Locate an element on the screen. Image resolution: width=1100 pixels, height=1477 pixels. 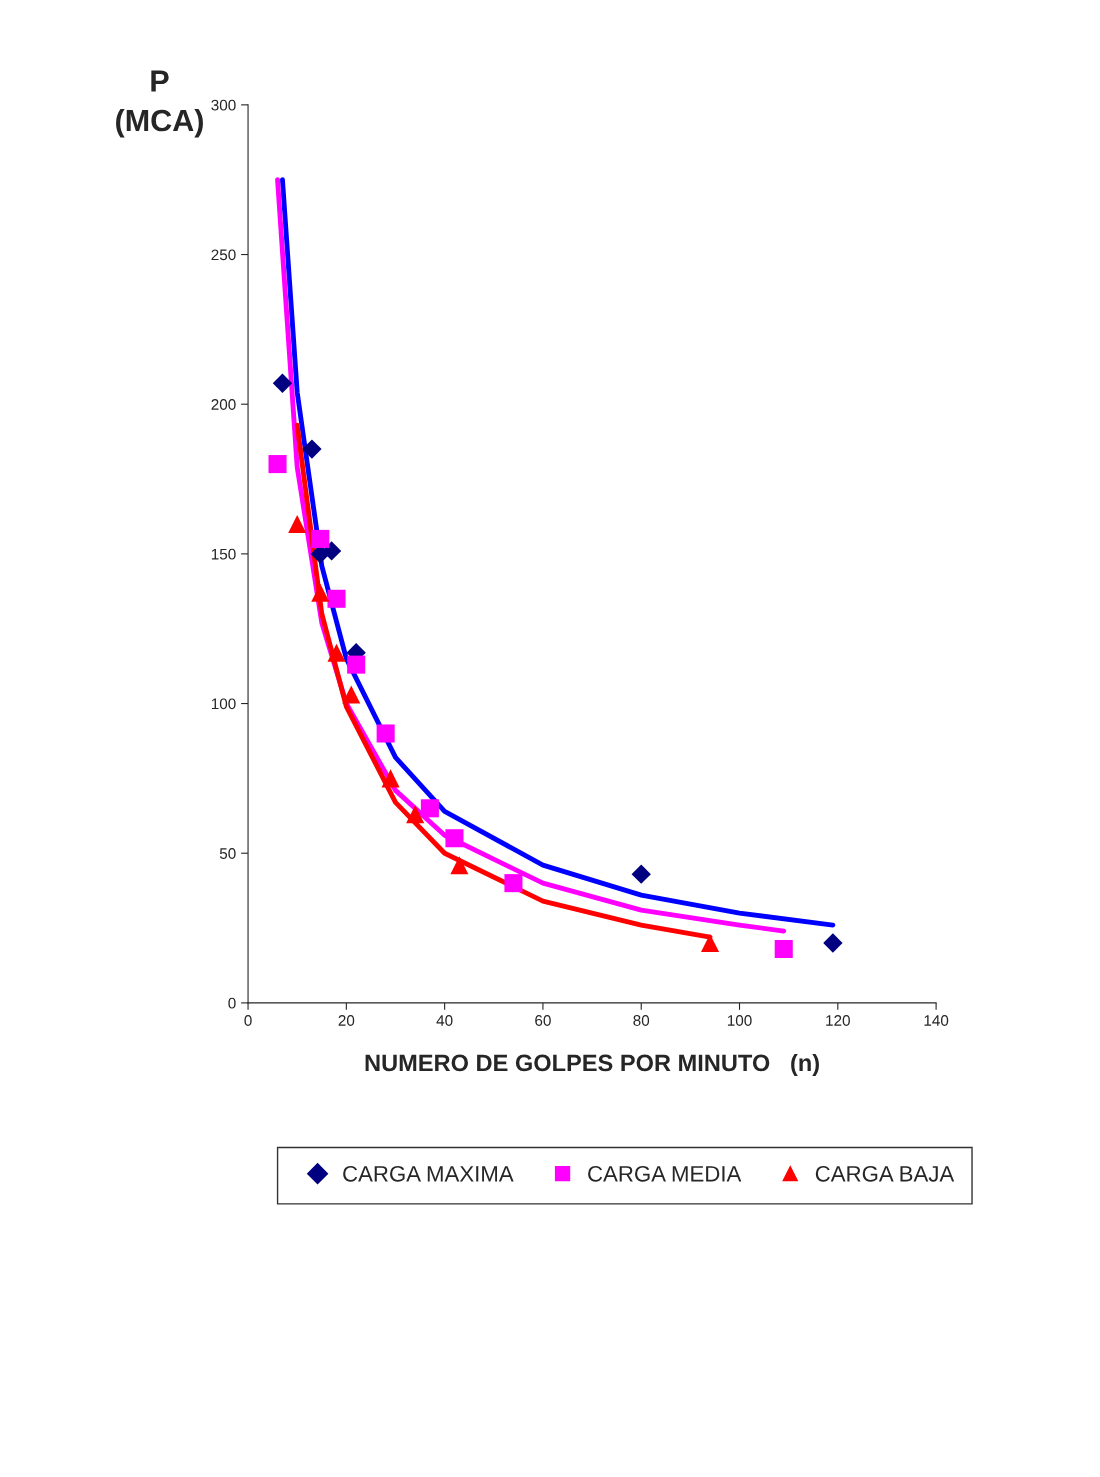
y-axis-title: P (MCA) is located at coordinates (159, 104).